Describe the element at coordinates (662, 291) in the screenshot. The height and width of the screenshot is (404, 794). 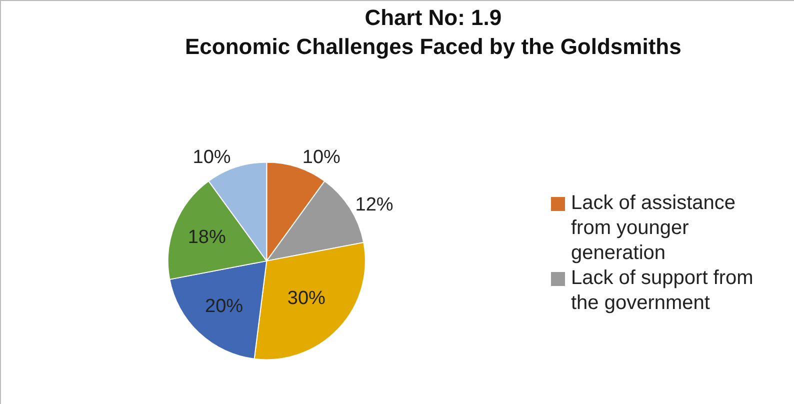
I see `legend-label: Lack of support from the government` at that location.